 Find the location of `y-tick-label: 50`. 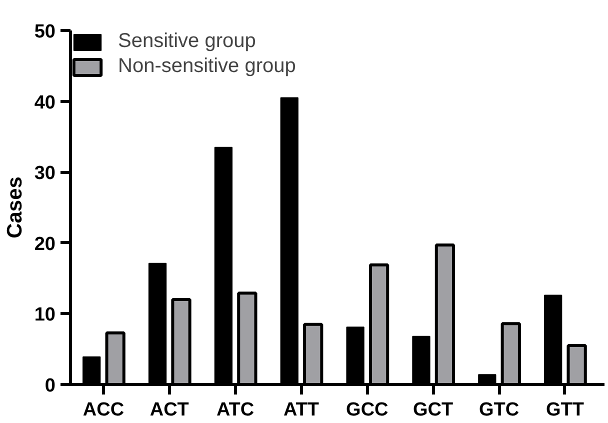

y-tick-label: 50 is located at coordinates (45, 32).